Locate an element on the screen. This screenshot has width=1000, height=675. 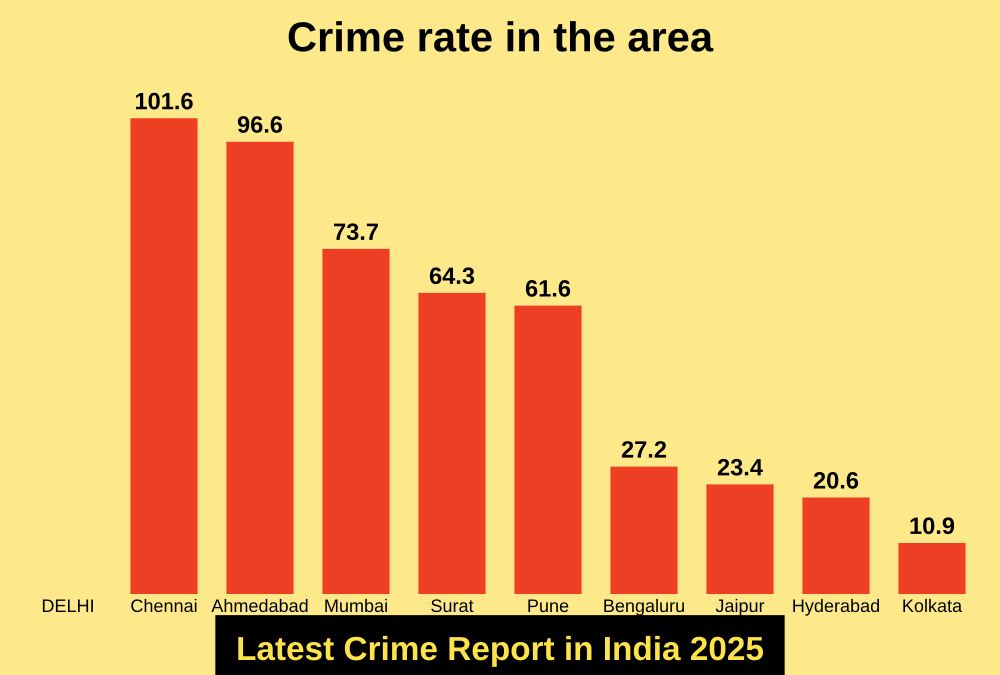
x-tick-label: Pune is located at coordinates (548, 606).